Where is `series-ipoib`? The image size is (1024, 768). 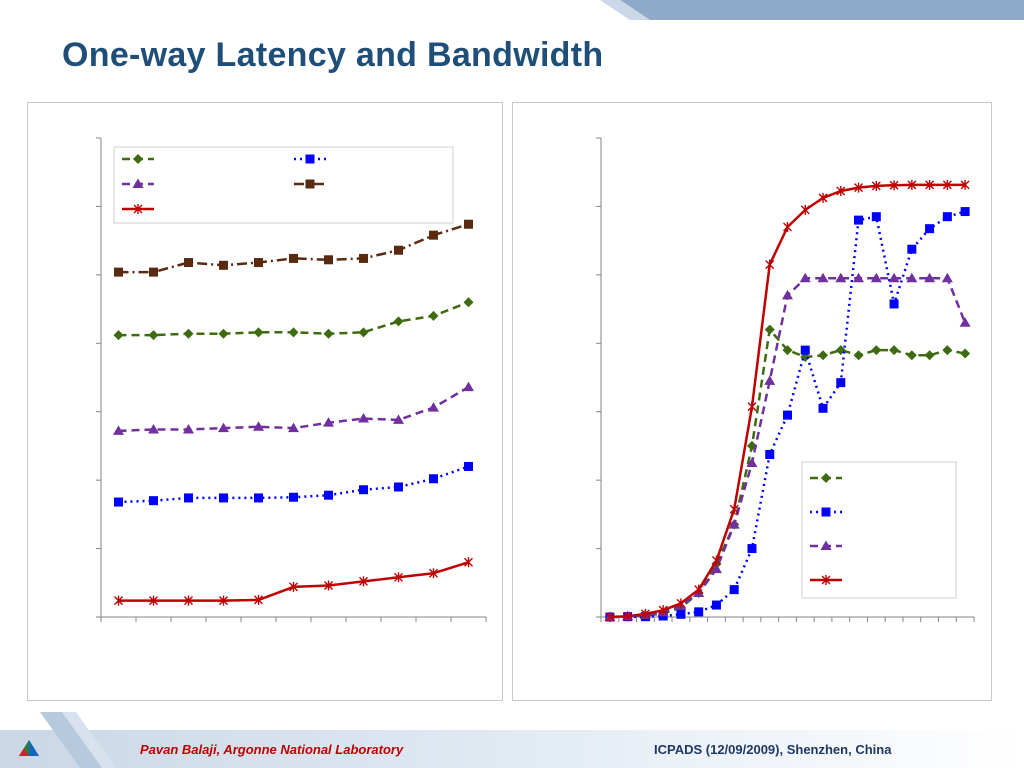 series-ipoib is located at coordinates (293, 319).